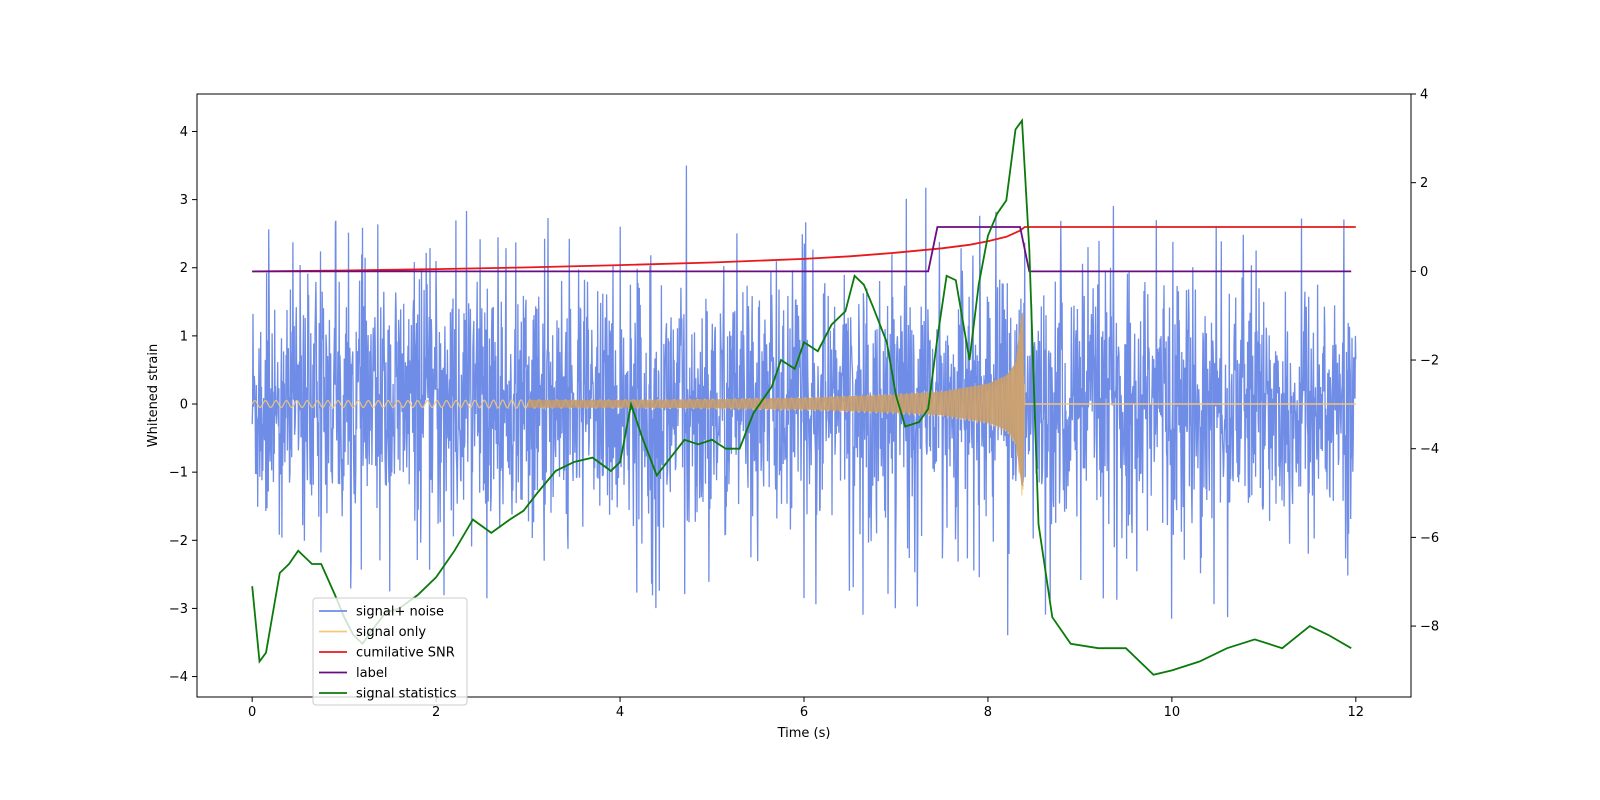 This screenshot has height=800, width=1600. What do you see at coordinates (620, 712) in the screenshot?
I see `x-tick-label: 4` at bounding box center [620, 712].